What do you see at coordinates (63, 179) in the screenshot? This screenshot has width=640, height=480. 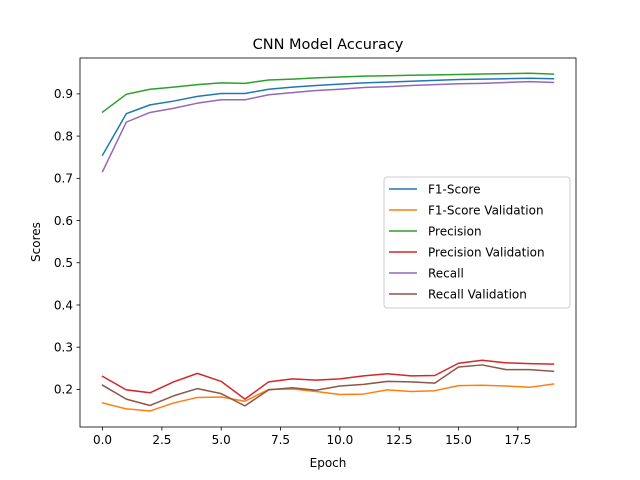 I see `y-tick-label: 0.7` at bounding box center [63, 179].